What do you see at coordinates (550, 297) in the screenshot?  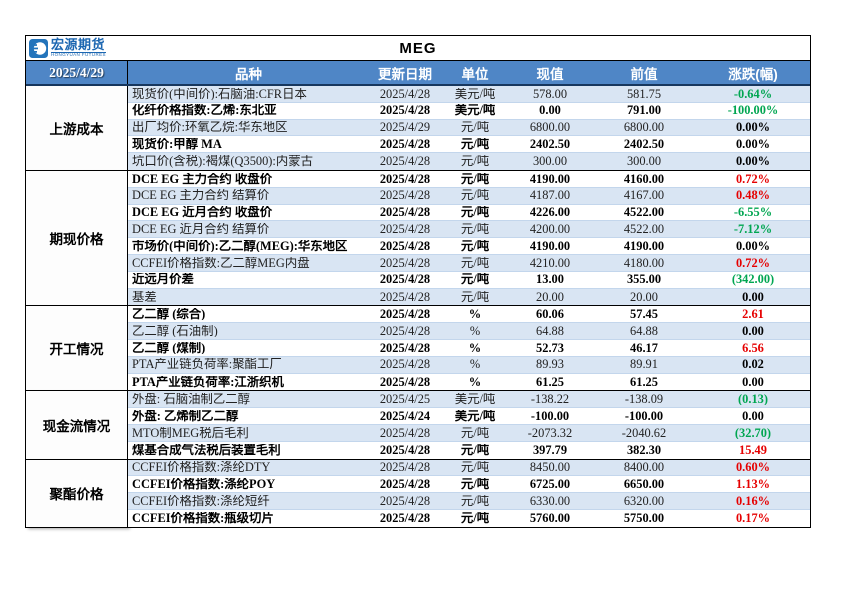 I see `cell-current: 20.00` at bounding box center [550, 297].